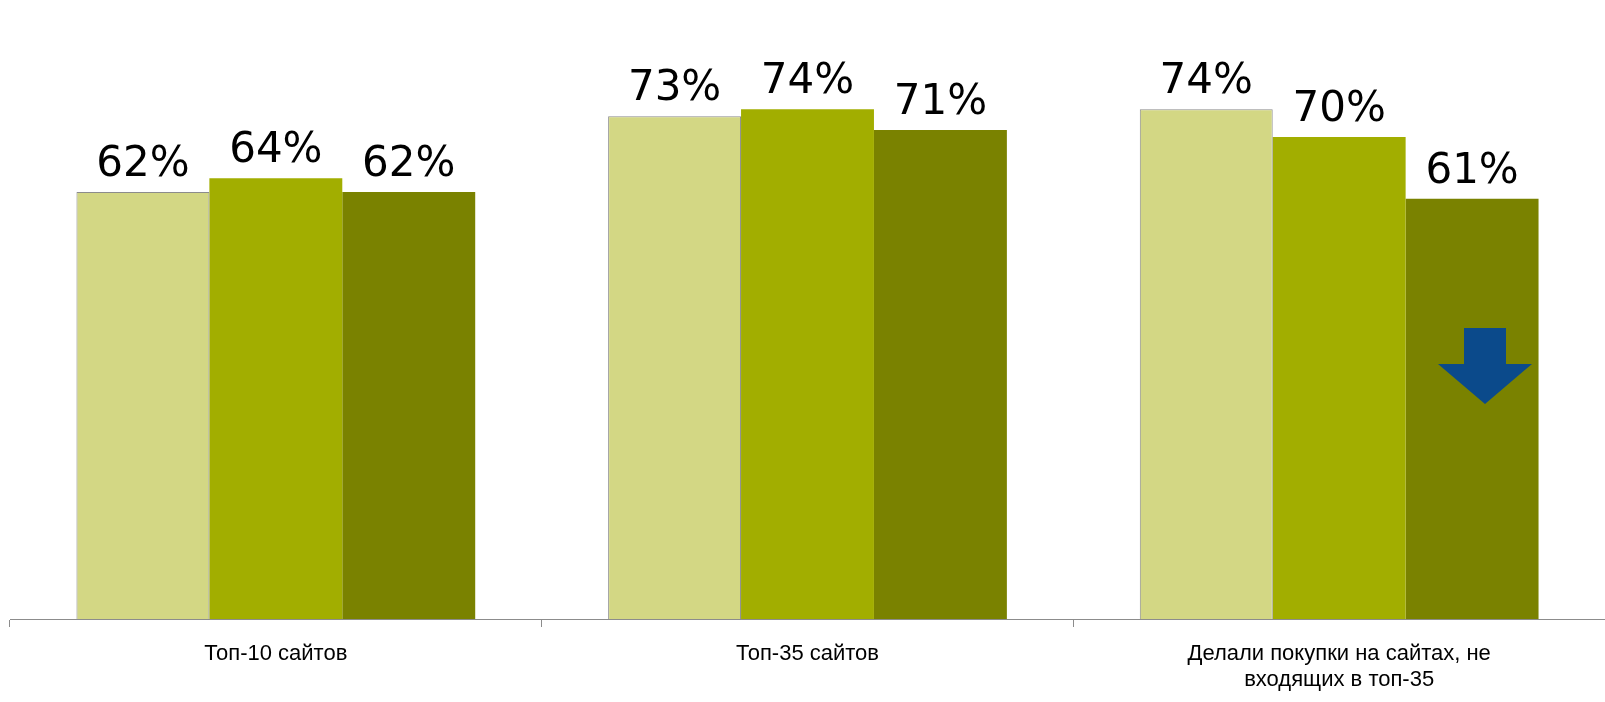 This screenshot has width=1605, height=702. Describe the element at coordinates (807, 653) in the screenshot. I see `x-tick-label: Топ-35 сайтов` at that location.